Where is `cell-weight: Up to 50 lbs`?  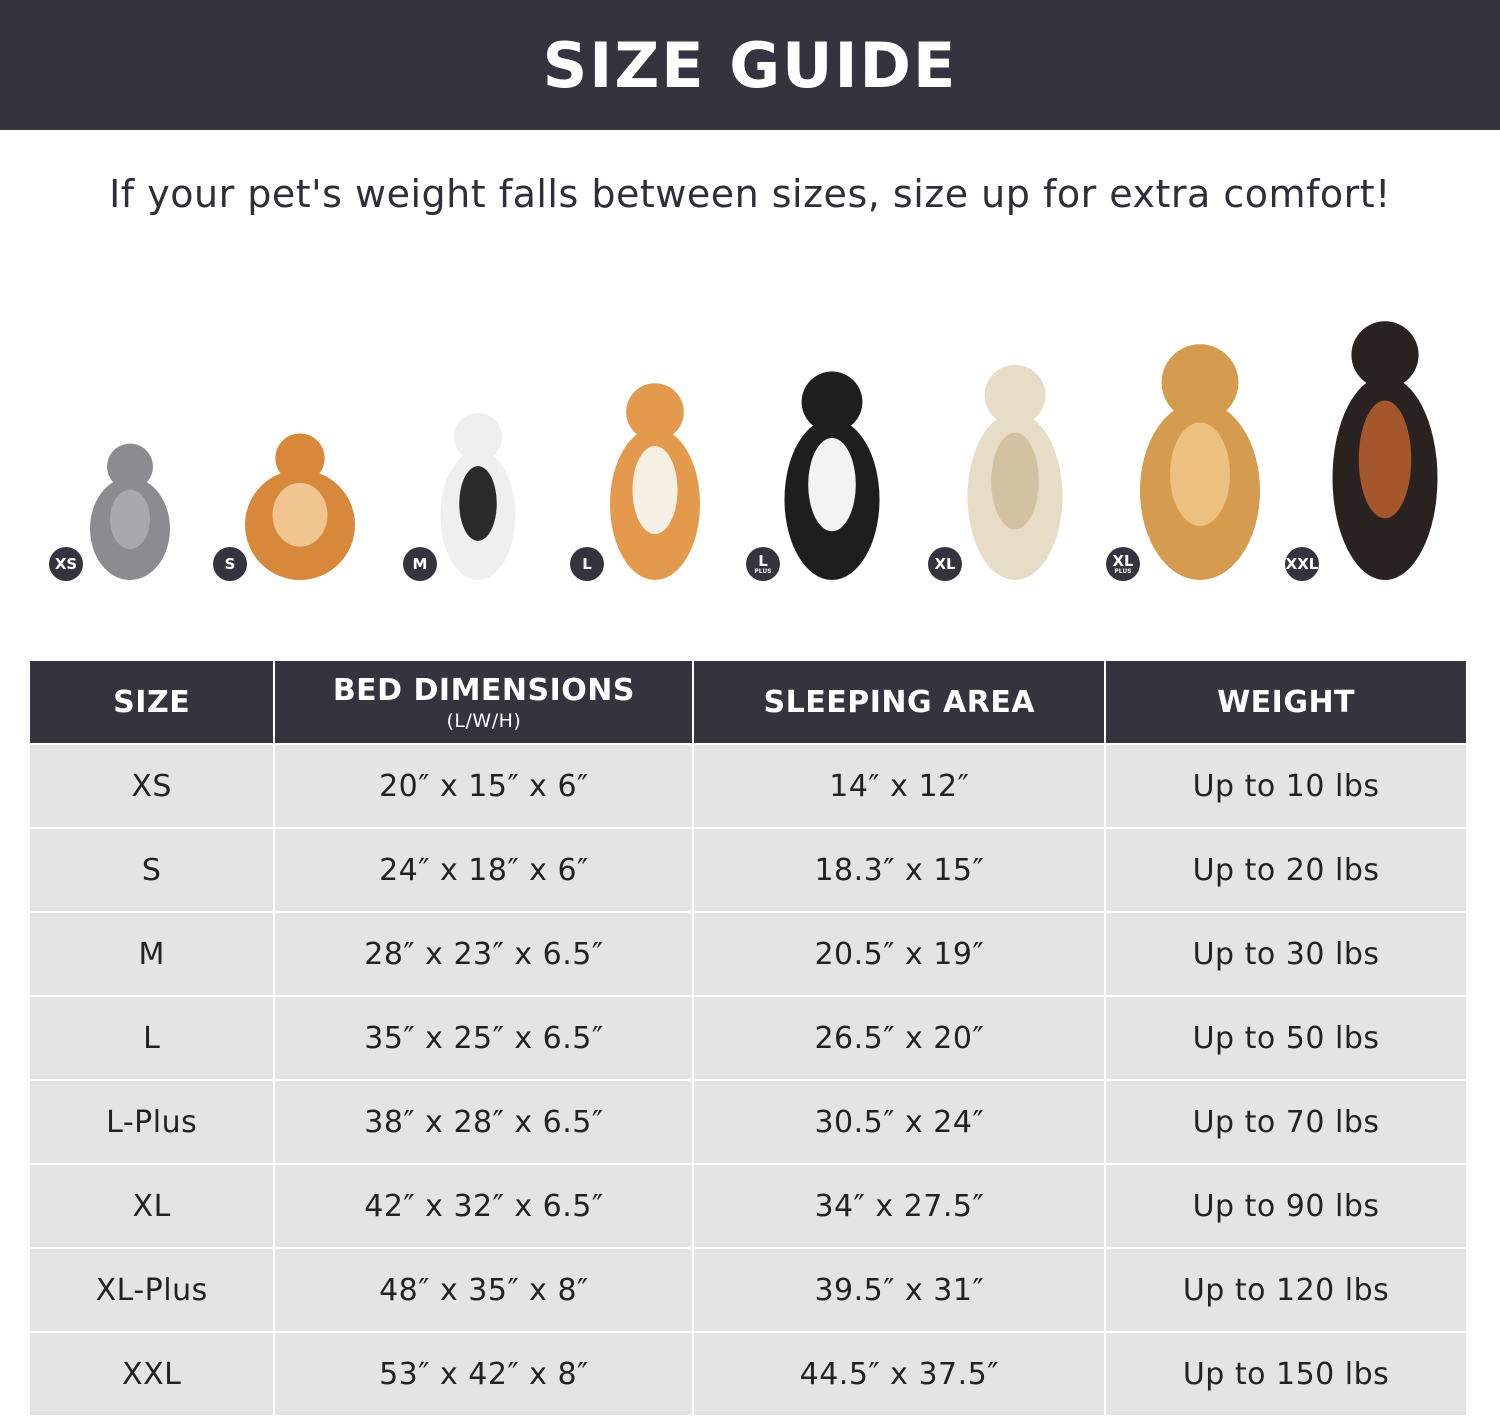 cell-weight: Up to 50 lbs is located at coordinates (1286, 1038).